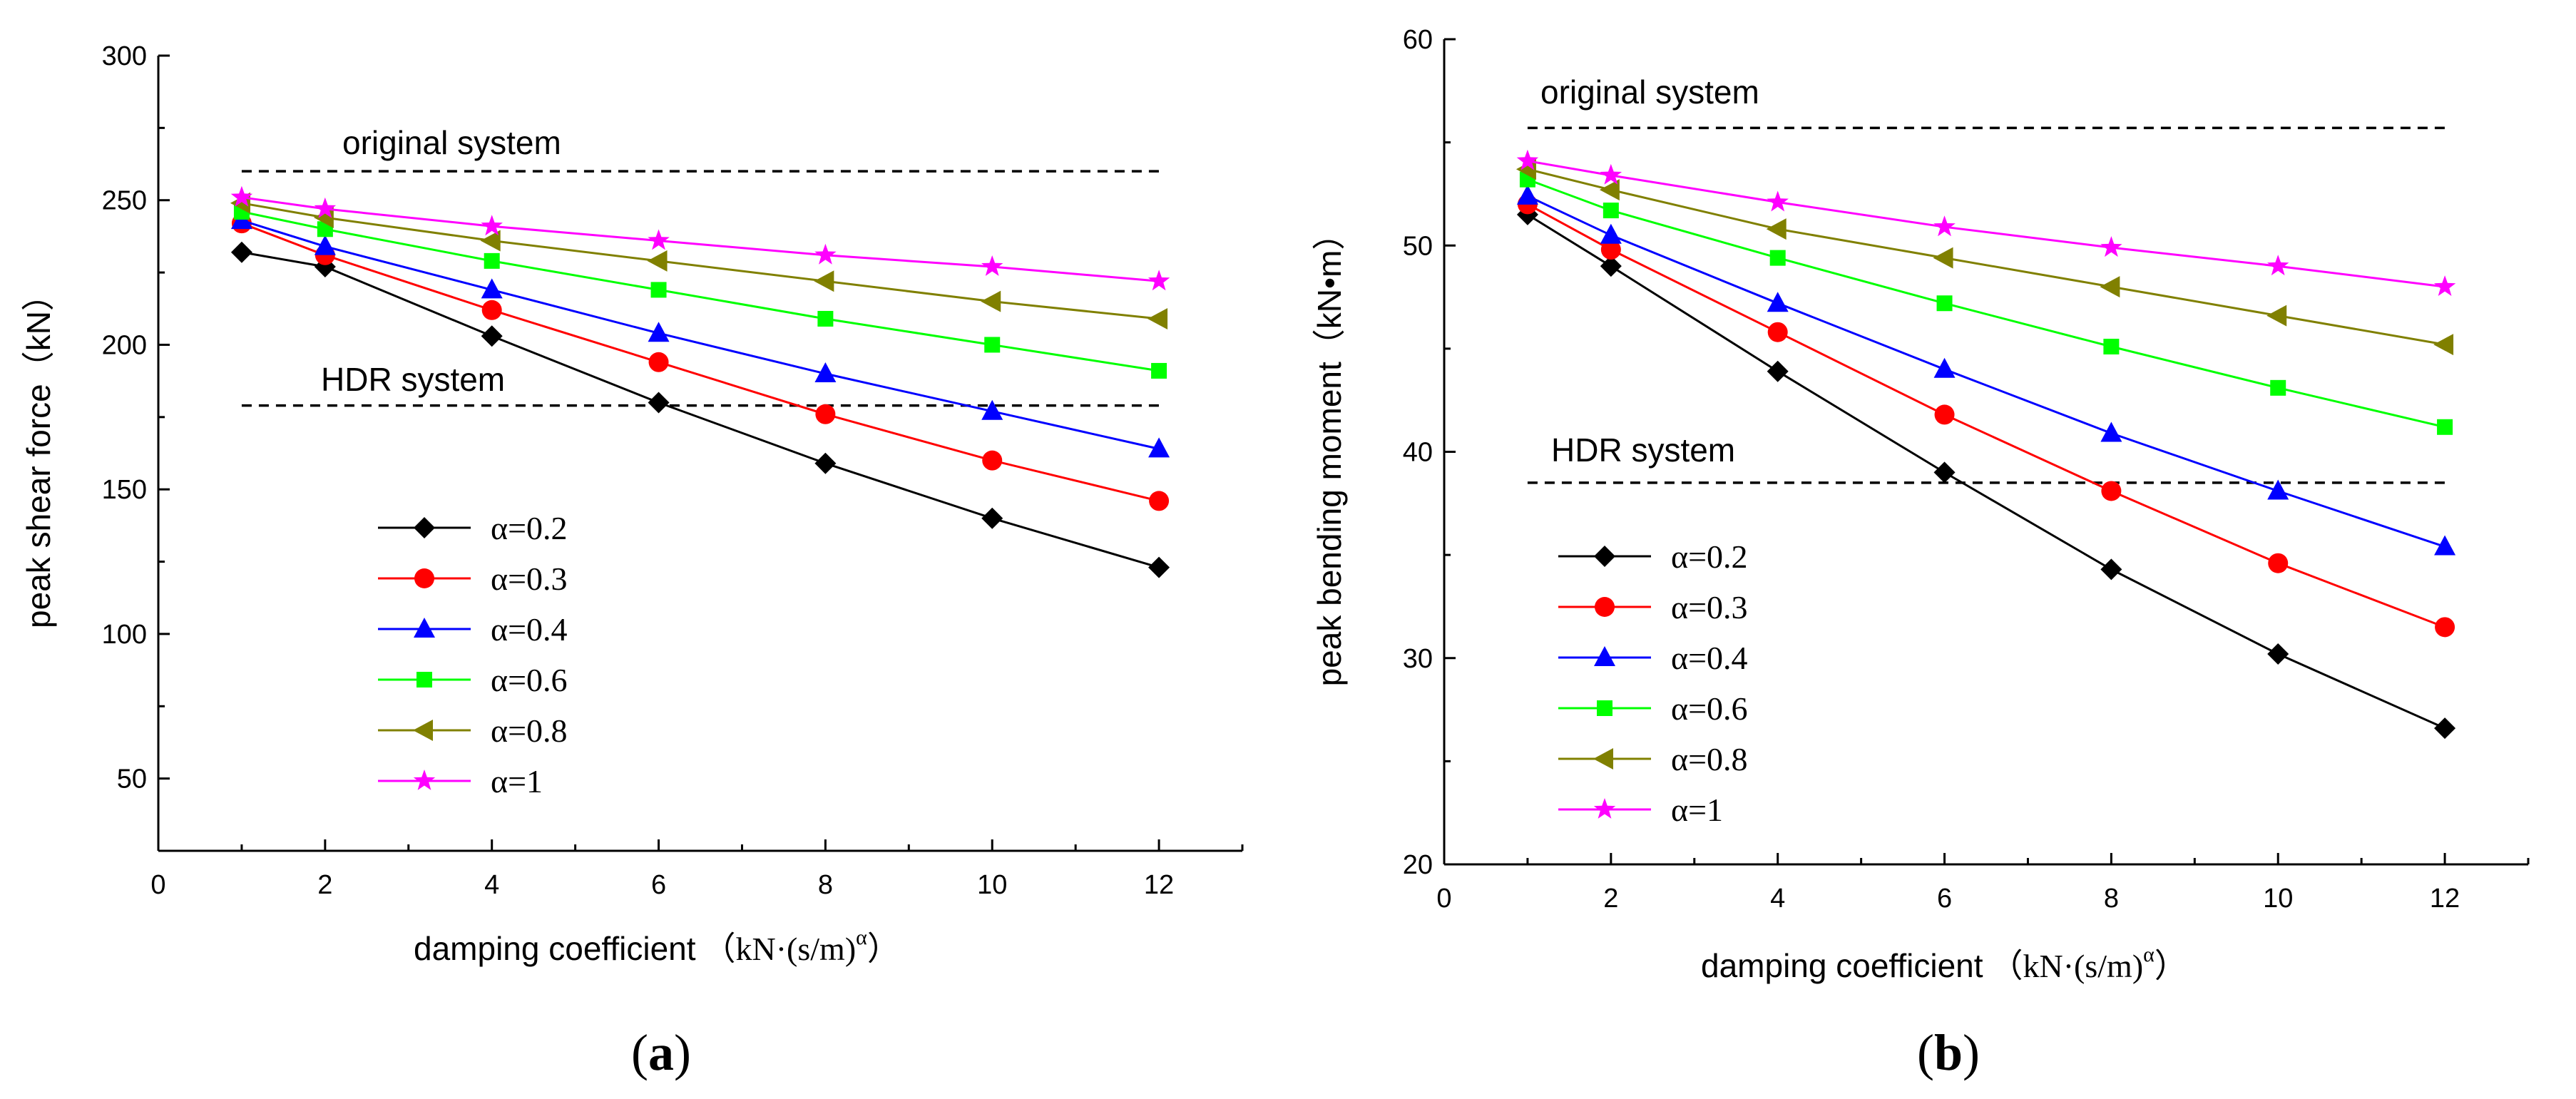 Image resolution: width=2576 pixels, height=1099 pixels. What do you see at coordinates (1159, 885) in the screenshot?
I see `x-tick-label: 12` at bounding box center [1159, 885].